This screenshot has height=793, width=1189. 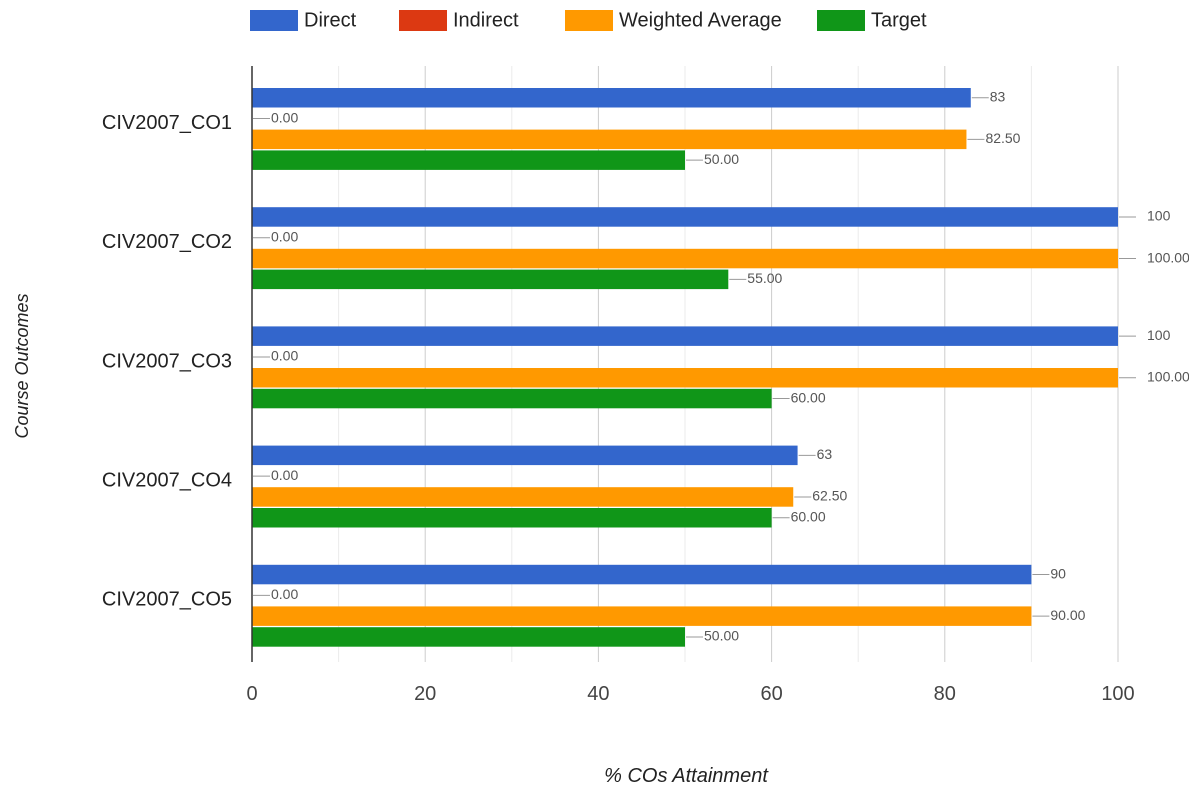 What do you see at coordinates (998, 96) in the screenshot?
I see `data-label: 83` at bounding box center [998, 96].